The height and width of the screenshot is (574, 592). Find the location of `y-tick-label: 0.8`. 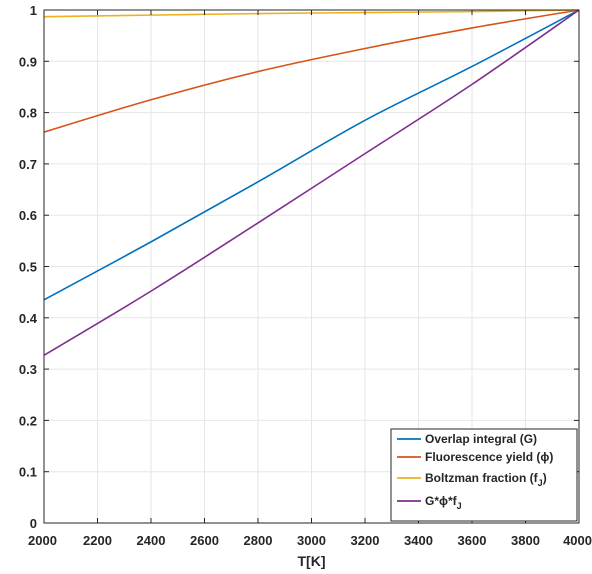

y-tick-label: 0.8 is located at coordinates (28, 113).